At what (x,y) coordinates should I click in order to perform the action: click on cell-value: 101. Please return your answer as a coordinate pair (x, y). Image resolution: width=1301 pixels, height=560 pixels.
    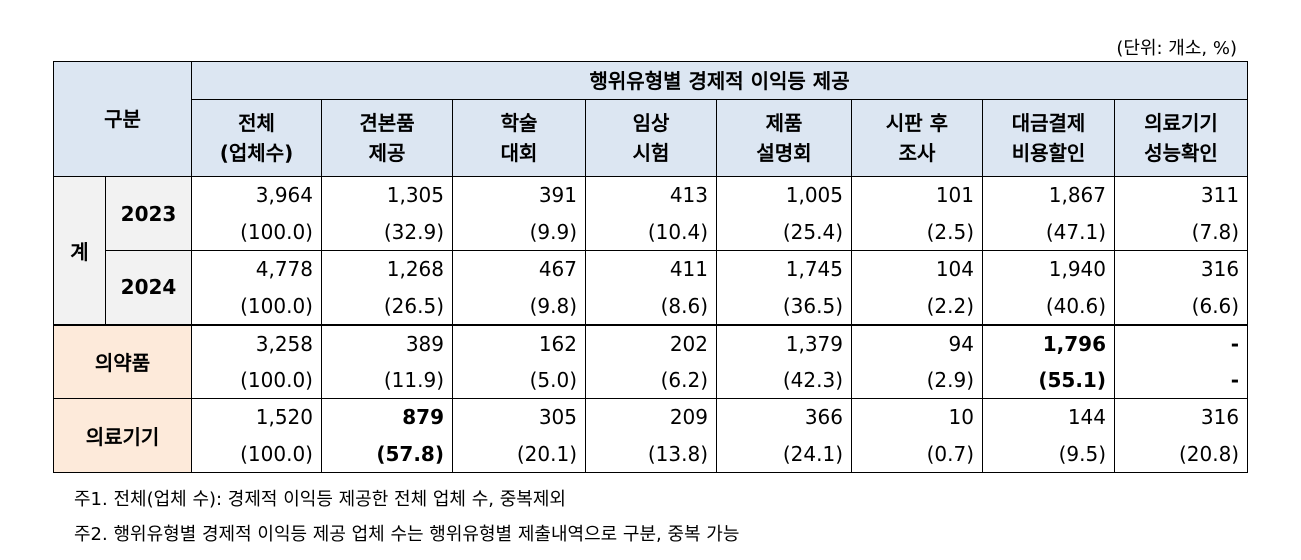
    Looking at the image, I should click on (917, 195).